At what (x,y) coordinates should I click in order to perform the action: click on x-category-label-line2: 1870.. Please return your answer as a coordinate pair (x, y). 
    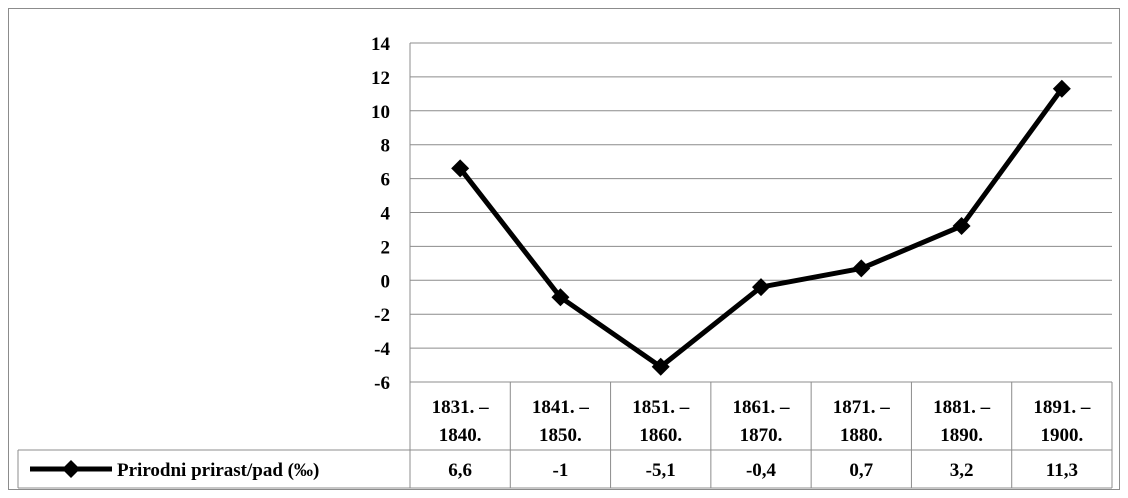
    Looking at the image, I should click on (761, 435).